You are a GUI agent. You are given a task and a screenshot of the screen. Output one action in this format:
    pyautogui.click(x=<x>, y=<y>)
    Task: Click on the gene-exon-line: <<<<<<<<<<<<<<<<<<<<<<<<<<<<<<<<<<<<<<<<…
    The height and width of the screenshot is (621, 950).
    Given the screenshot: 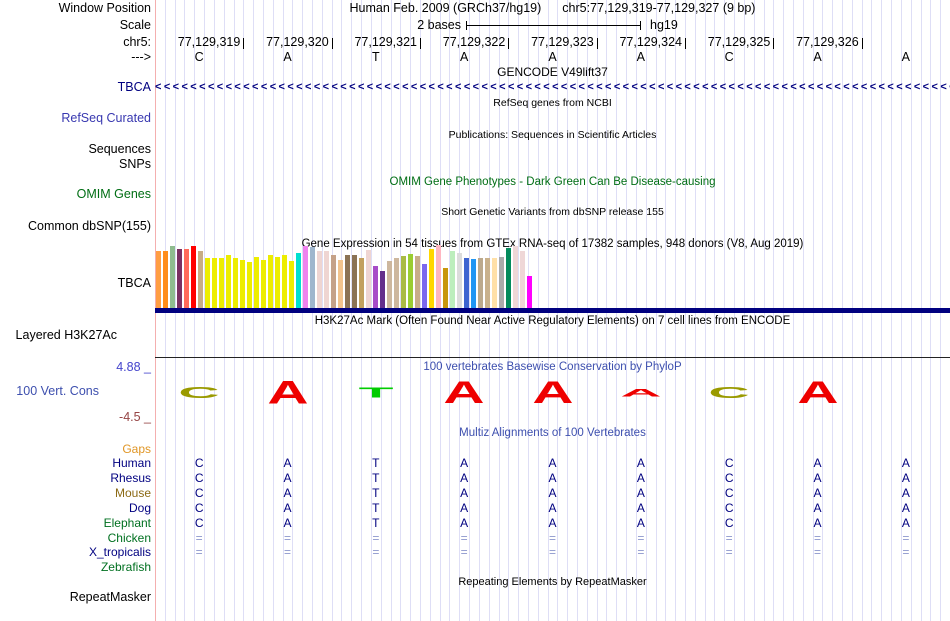 What is the action you would take?
    pyautogui.click(x=552, y=87)
    